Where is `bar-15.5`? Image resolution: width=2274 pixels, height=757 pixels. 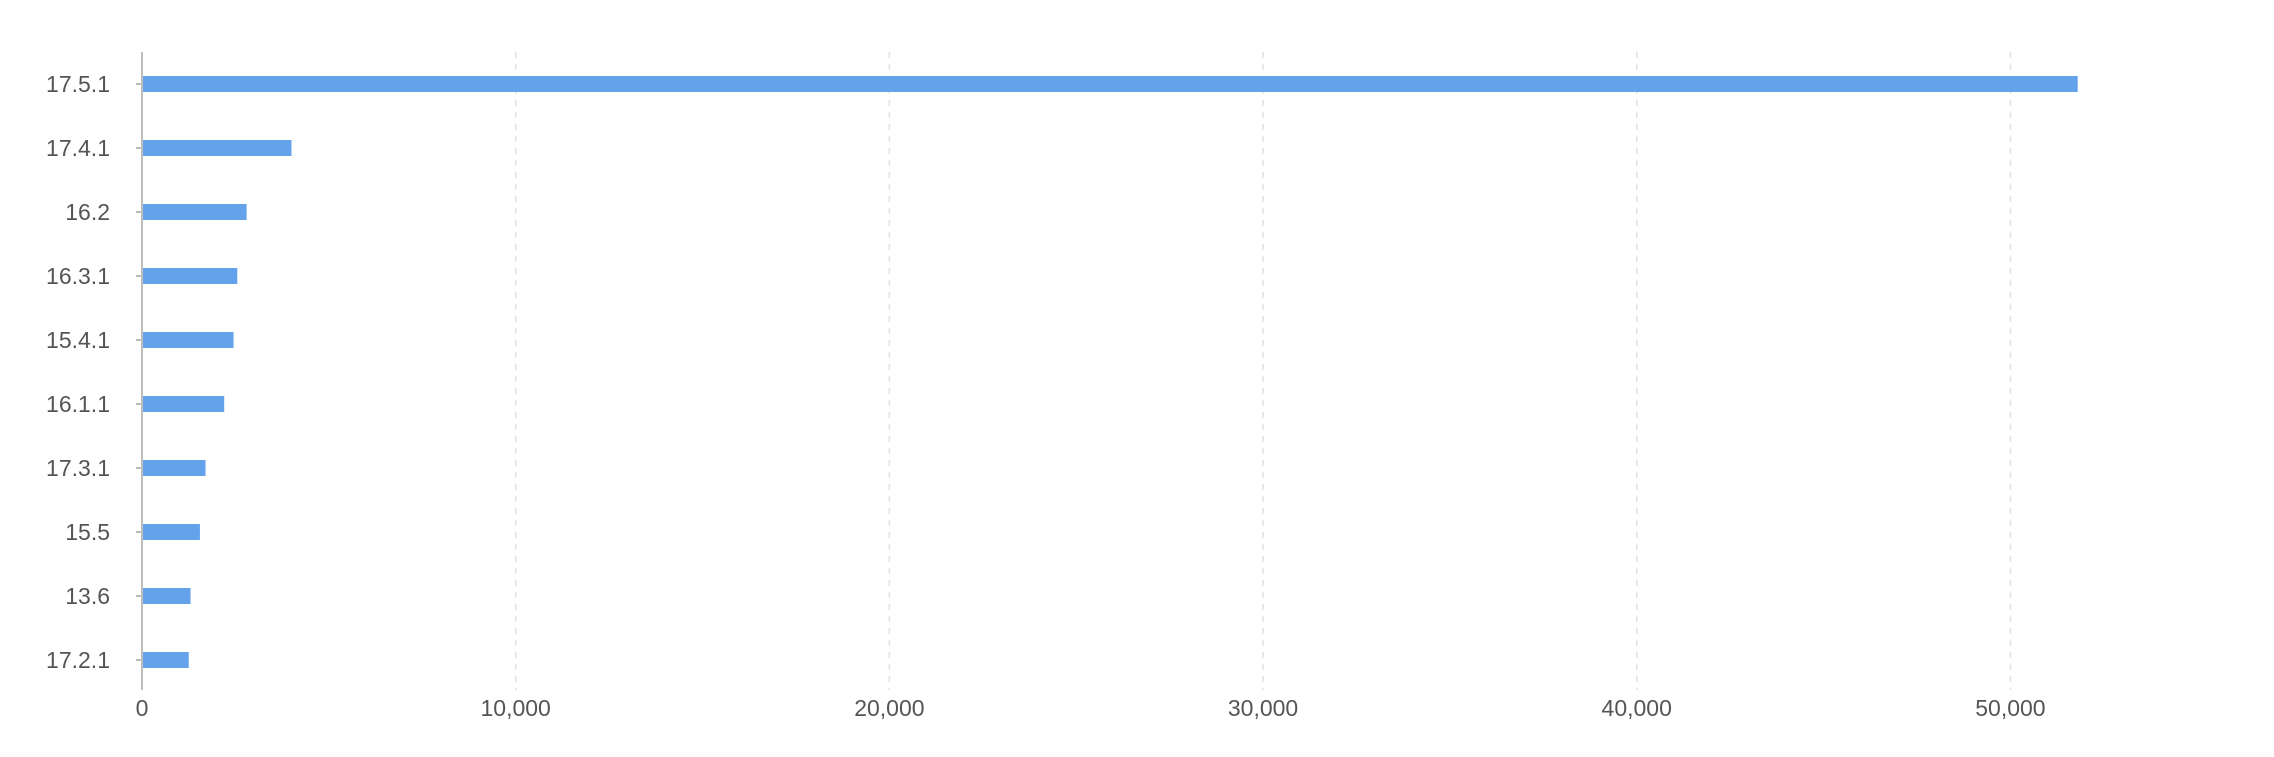 bar-15.5 is located at coordinates (171, 532).